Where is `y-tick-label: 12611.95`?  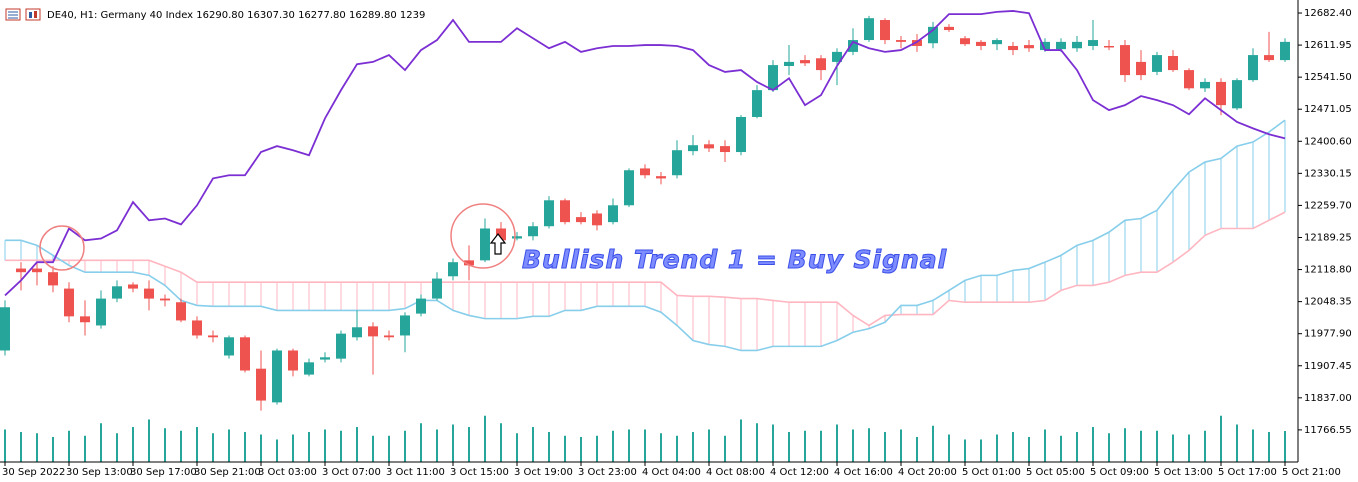
y-tick-label: 12611.95 is located at coordinates (1328, 45).